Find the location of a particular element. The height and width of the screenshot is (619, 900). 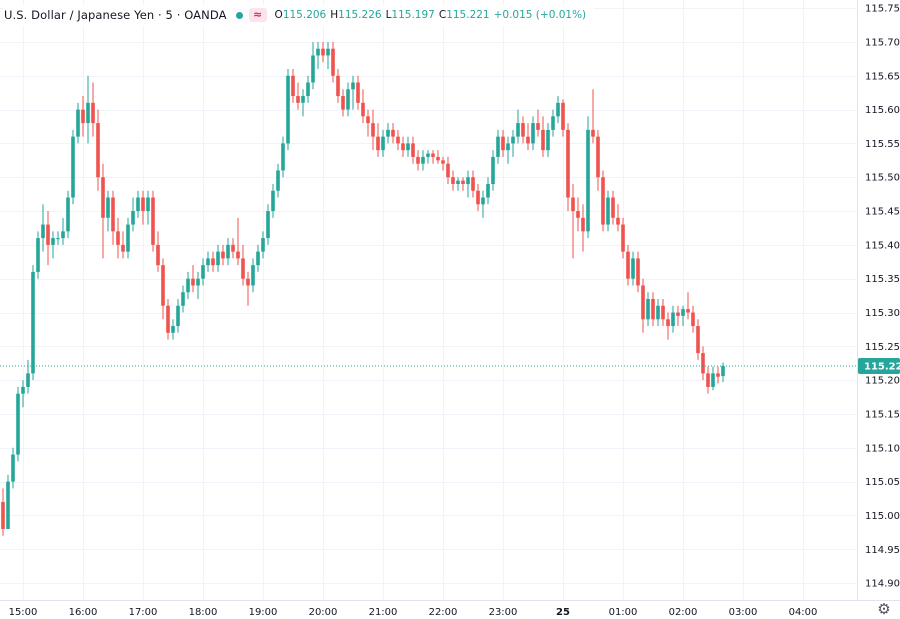

price-tick-label: 115.550 is located at coordinates (882, 144).